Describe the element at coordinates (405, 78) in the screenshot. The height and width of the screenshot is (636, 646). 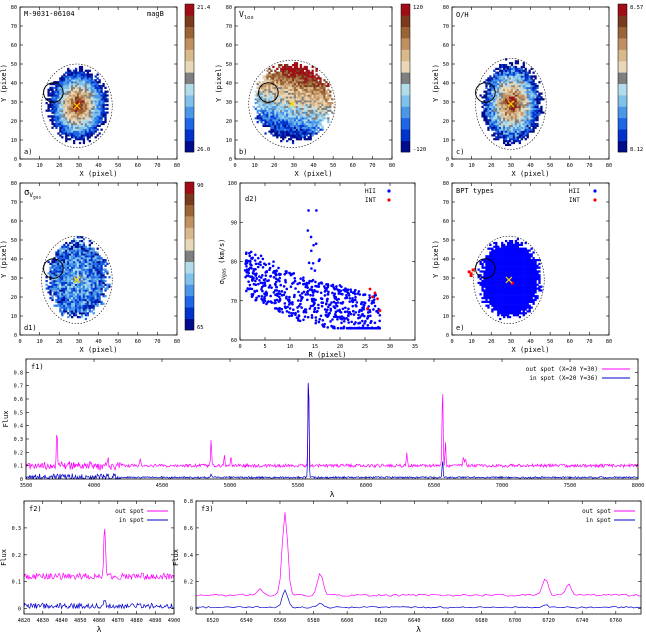
I see `colorbar-b` at that location.